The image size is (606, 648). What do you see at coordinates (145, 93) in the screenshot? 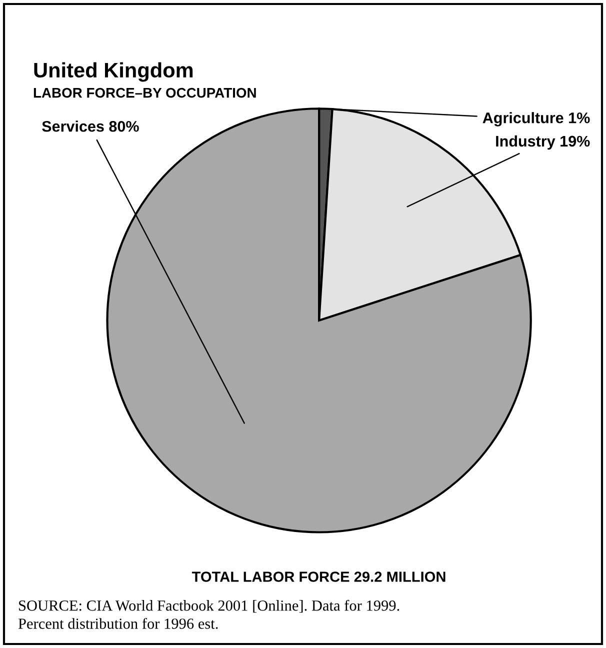
I see `chart-subtitle: LABOR FORCE–BY OCCUPATION` at bounding box center [145, 93].